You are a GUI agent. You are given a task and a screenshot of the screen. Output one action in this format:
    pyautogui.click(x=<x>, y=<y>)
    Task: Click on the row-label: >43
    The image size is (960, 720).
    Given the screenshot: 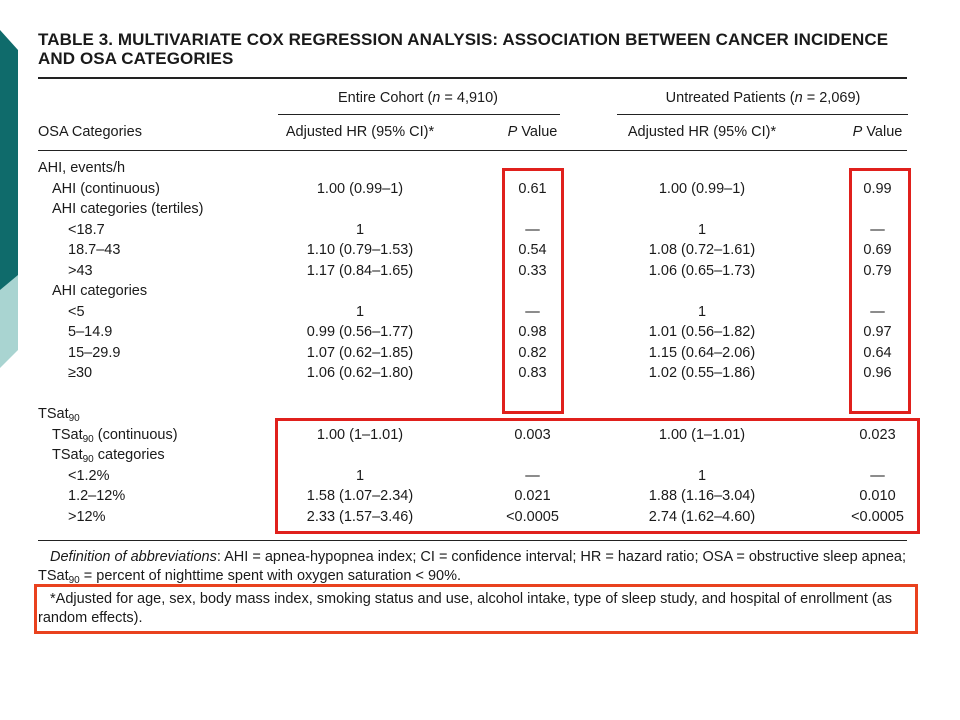 What is the action you would take?
    pyautogui.click(x=80, y=270)
    